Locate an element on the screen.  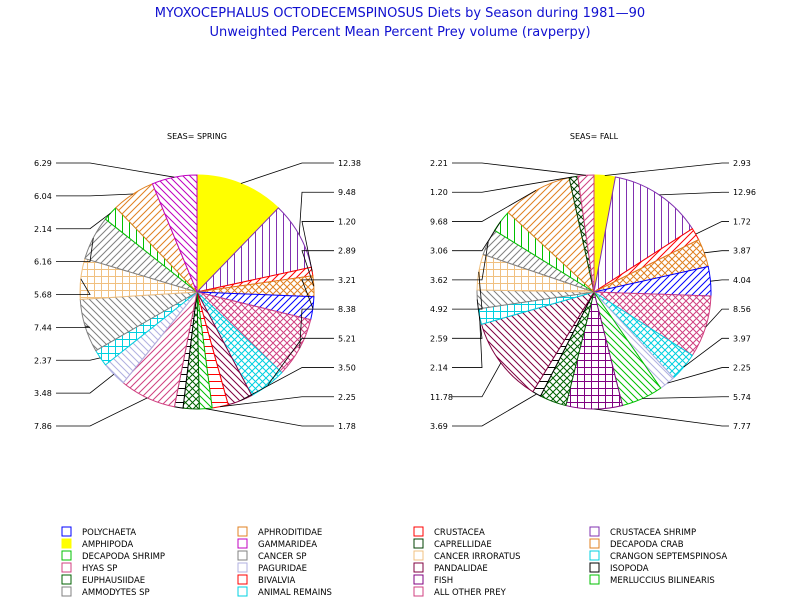
slice-value-label: 2.21 is located at coordinates (439, 163).